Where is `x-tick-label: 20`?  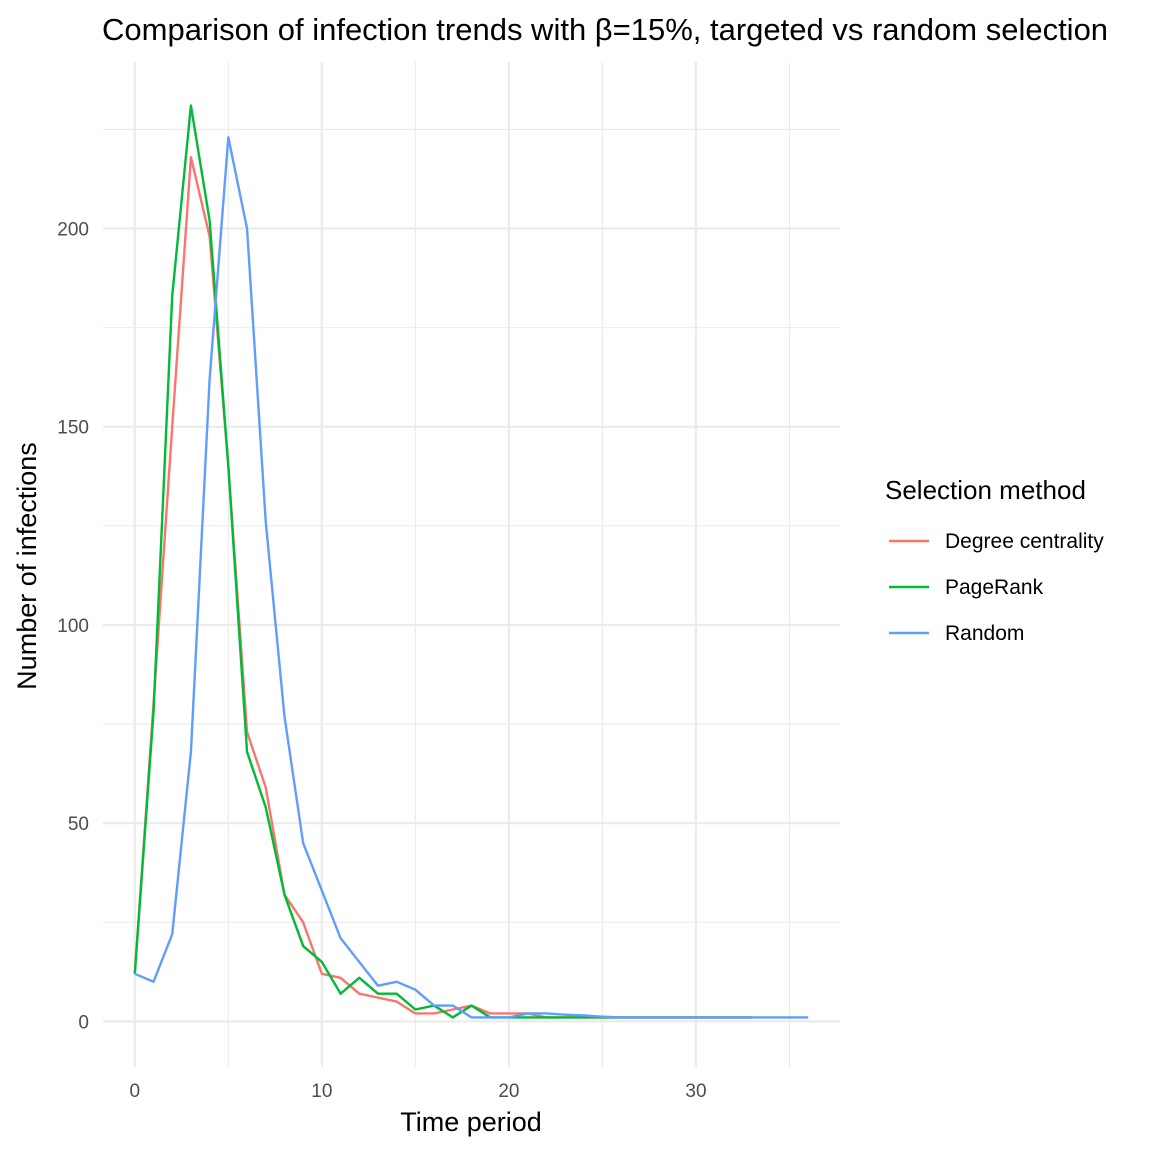 x-tick-label: 20 is located at coordinates (508, 1091).